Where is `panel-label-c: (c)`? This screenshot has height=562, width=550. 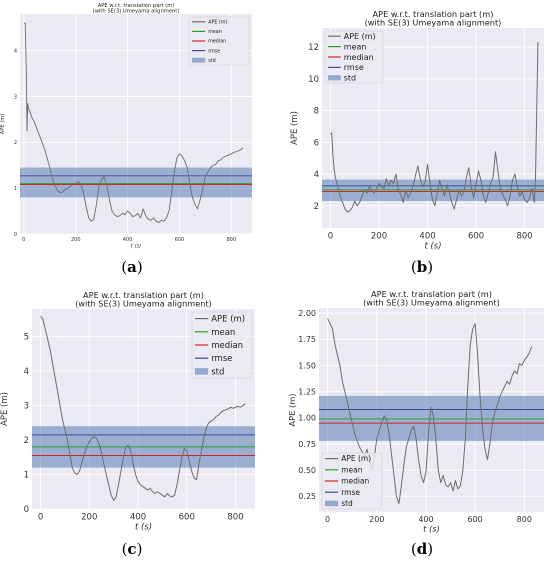 panel-label-c: (c) is located at coordinates (132, 549).